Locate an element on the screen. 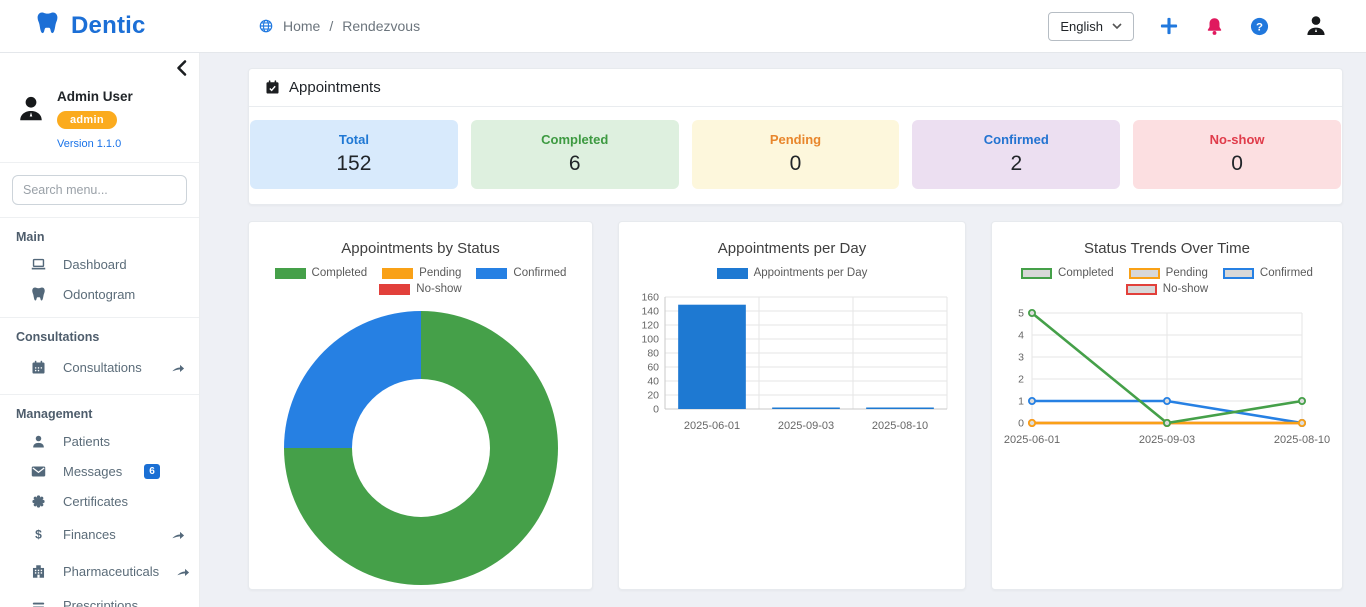 This screenshot has width=1366, height=607. svg-text: 2025-09-03 is located at coordinates (806, 426).